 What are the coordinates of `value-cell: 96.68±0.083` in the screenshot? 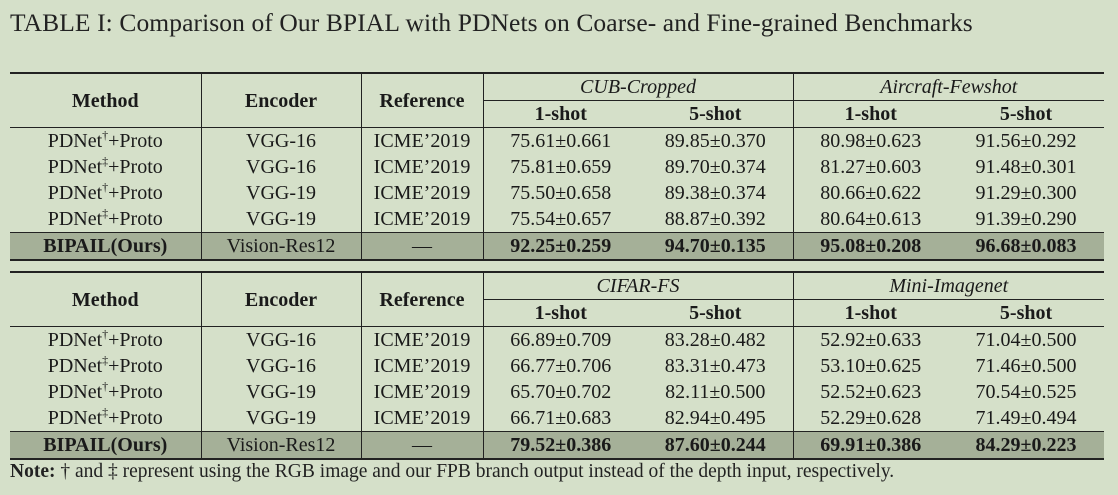 It's located at (1026, 246).